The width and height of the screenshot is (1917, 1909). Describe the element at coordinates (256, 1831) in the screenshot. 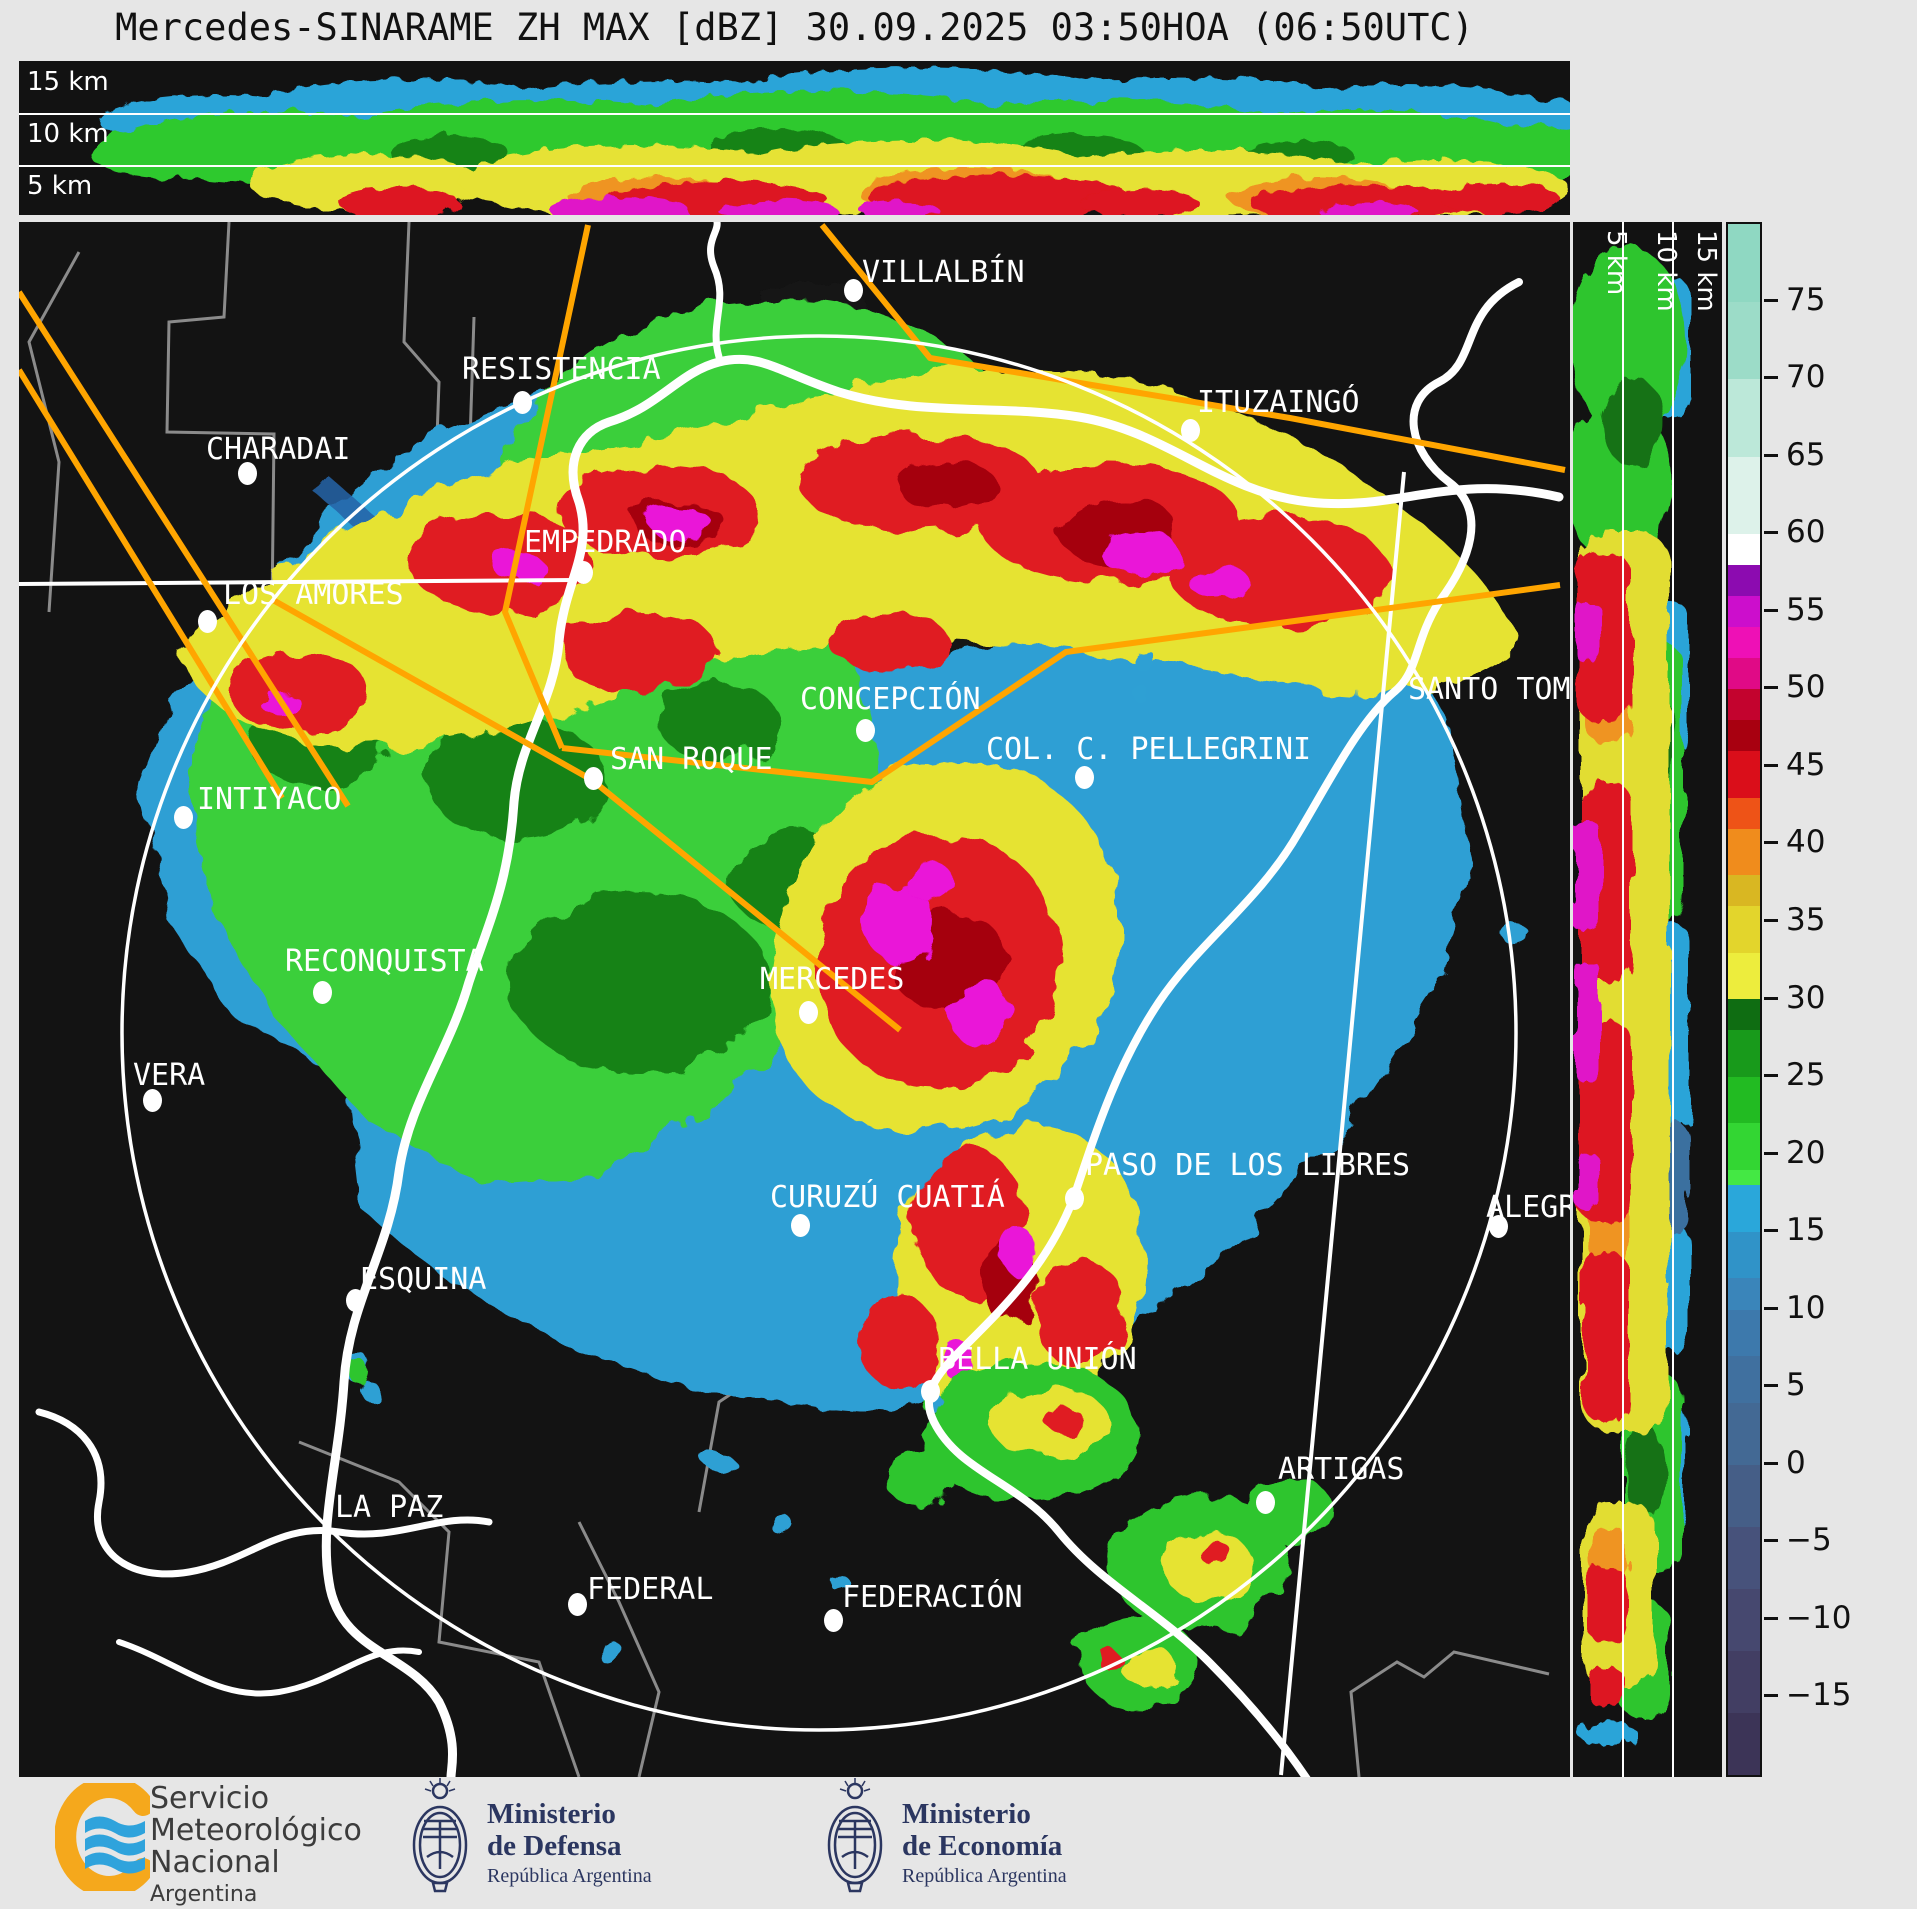

I see `smn-line-2: Meteorológico` at that location.